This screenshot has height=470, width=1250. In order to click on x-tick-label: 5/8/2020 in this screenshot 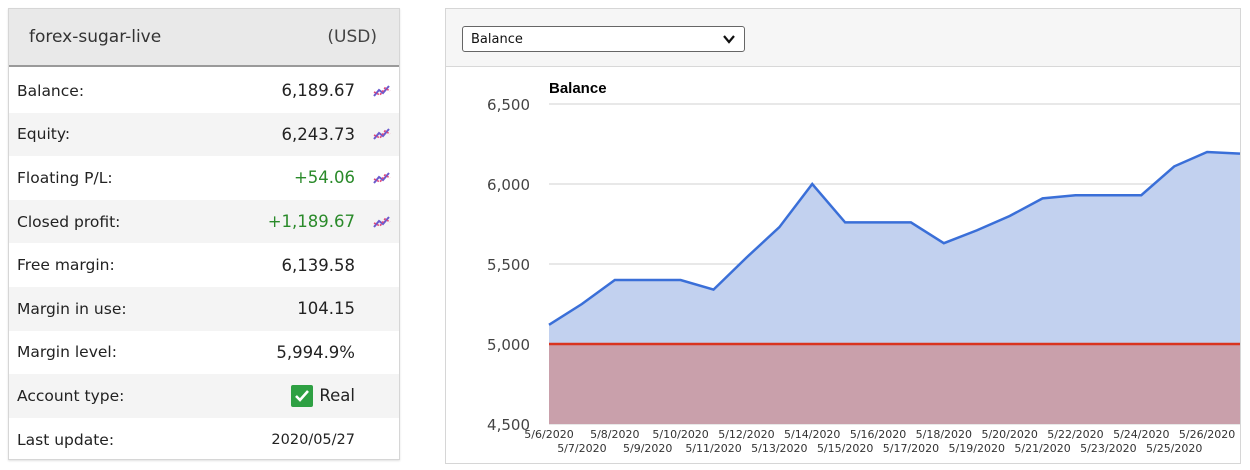, I will do `click(614, 434)`.